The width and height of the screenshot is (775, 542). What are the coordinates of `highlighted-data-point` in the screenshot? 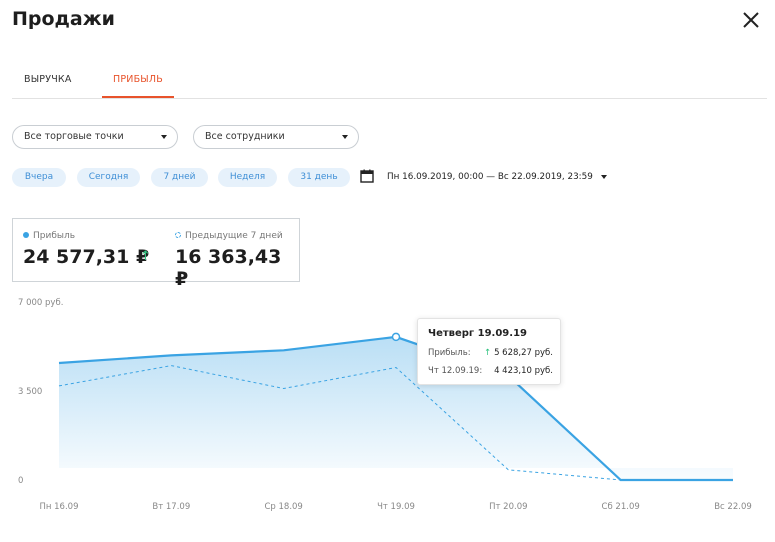 It's located at (396, 337).